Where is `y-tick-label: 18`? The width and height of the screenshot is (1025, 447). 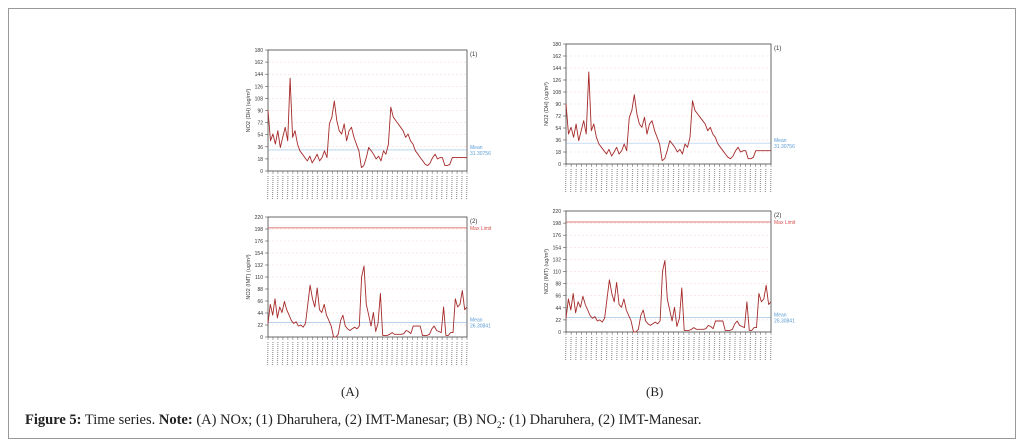
y-tick-label: 18 is located at coordinates (260, 160).